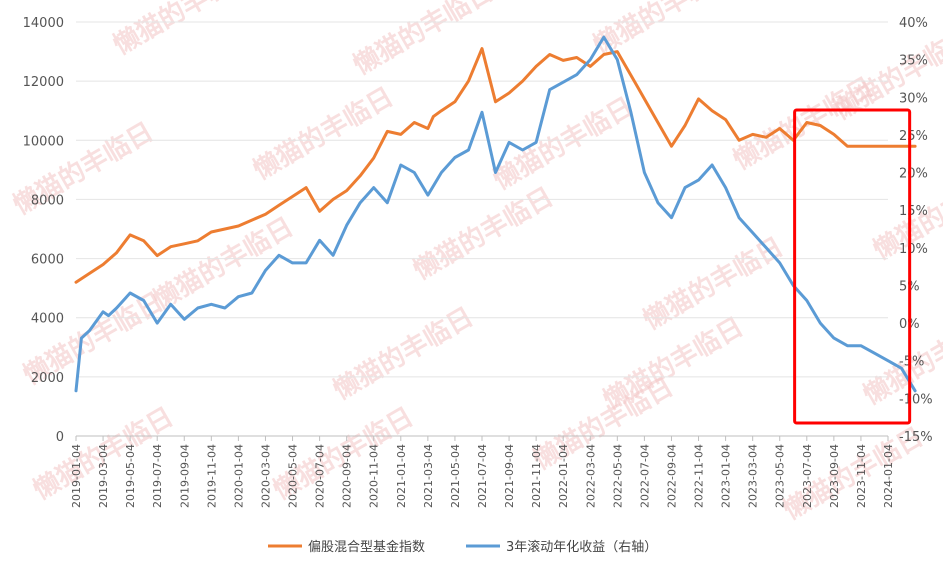 Image resolution: width=943 pixels, height=565 pixels. Describe the element at coordinates (184, 476) in the screenshot. I see `x-tick-label: 2019-09-04` at that location.